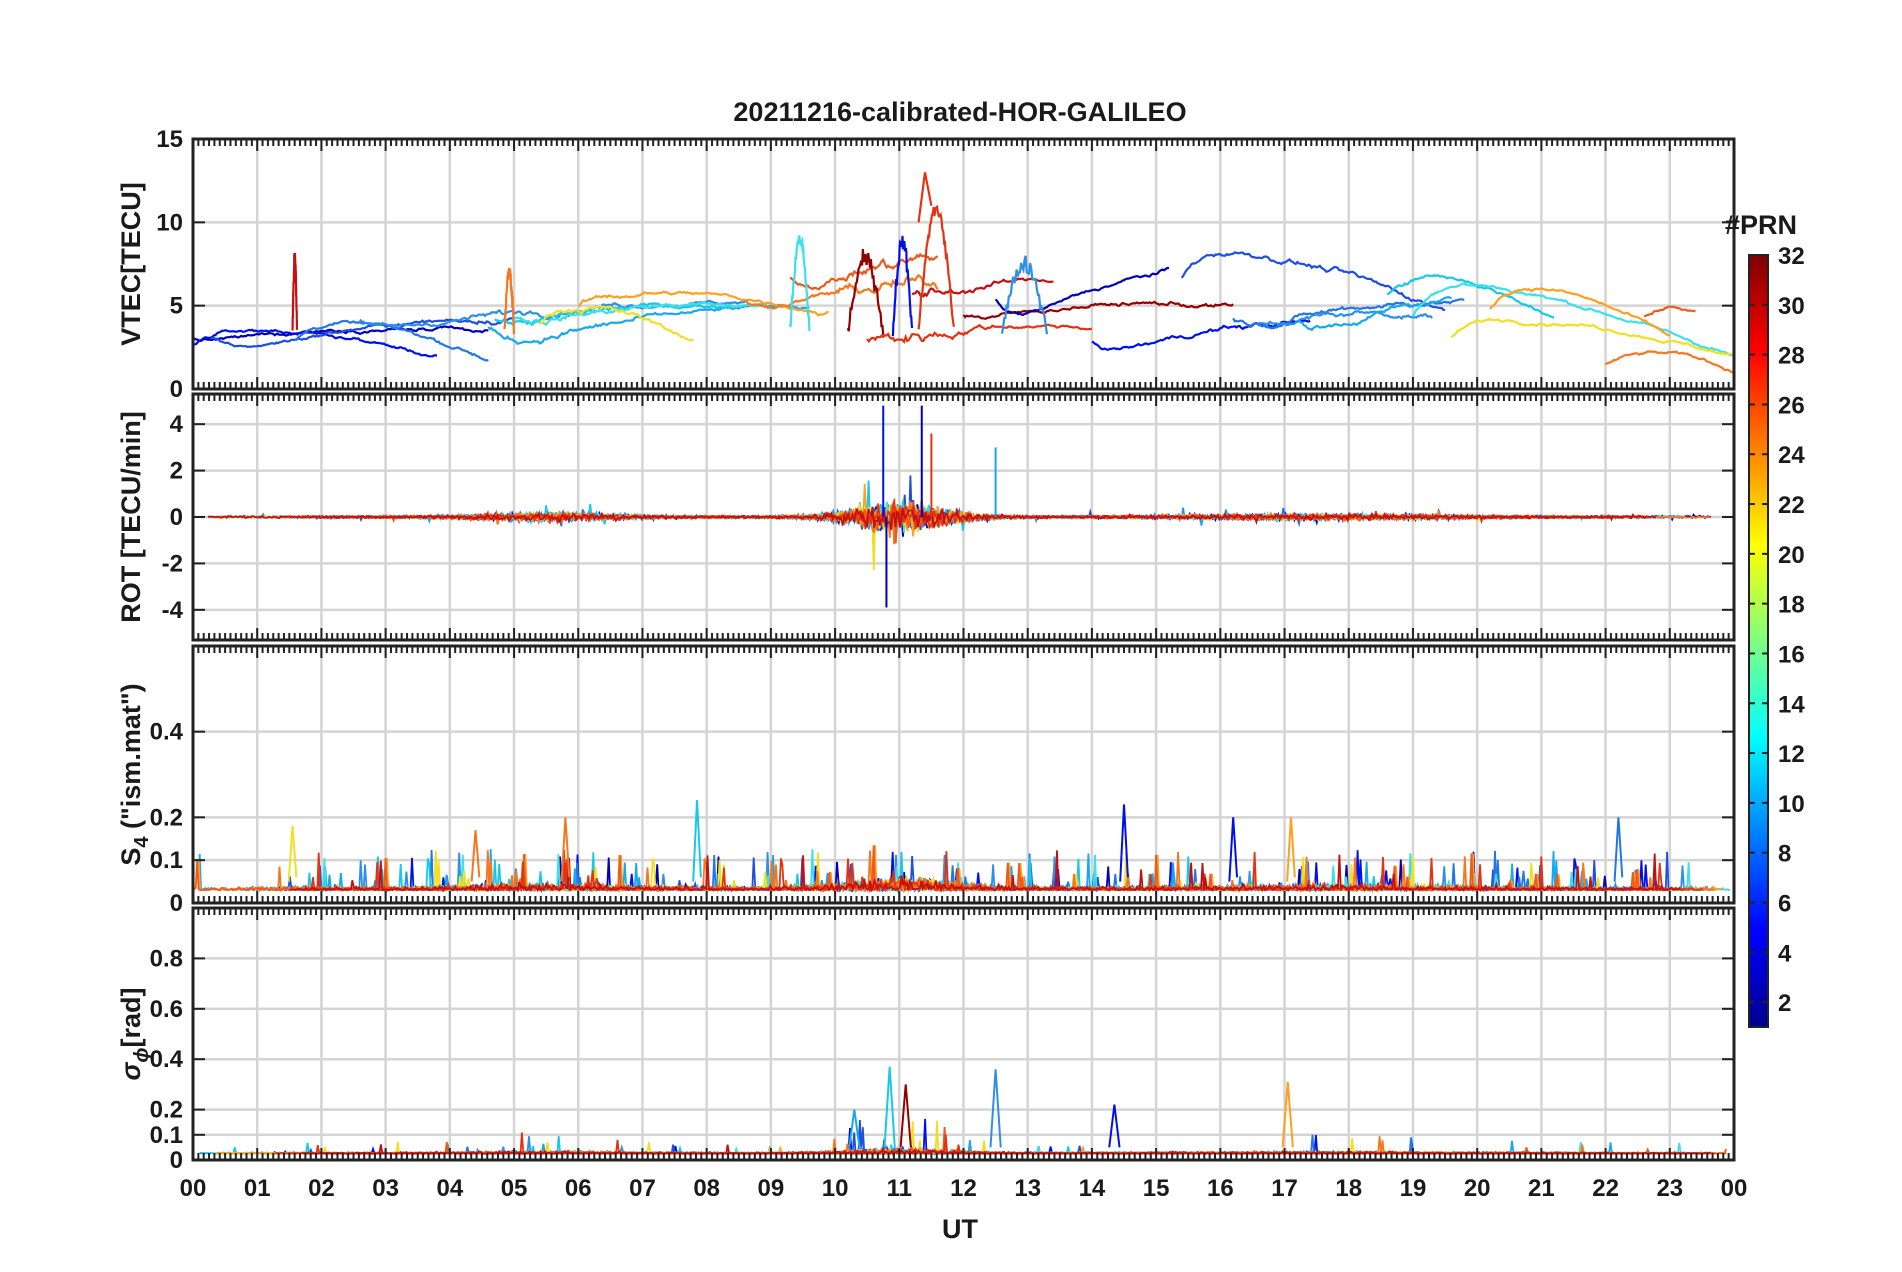 This screenshot has height=1272, width=1902. I want to click on data-traces, so click(963, 273).